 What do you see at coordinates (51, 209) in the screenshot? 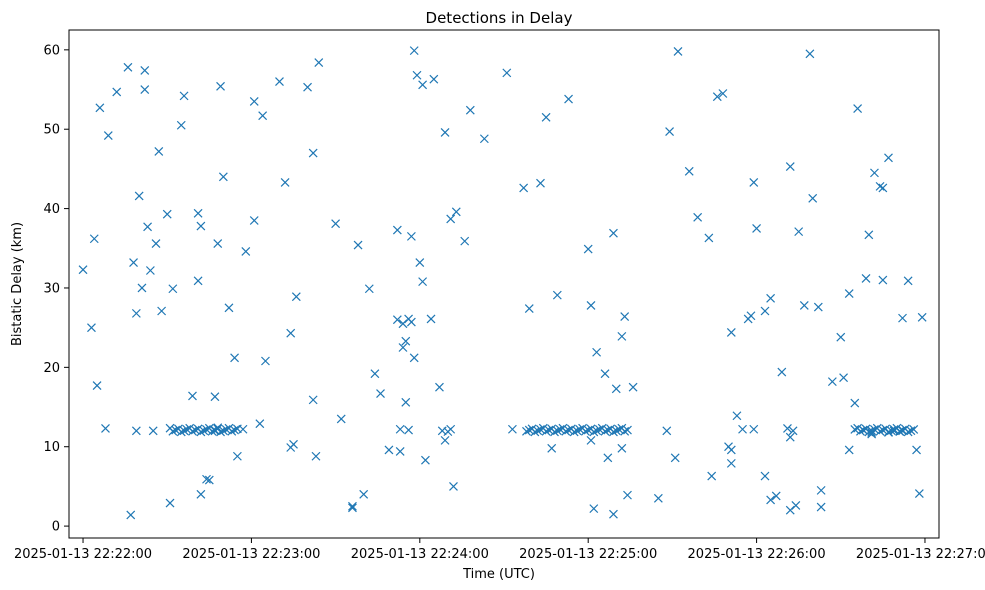
I see `y-tick-label: 40` at bounding box center [51, 209].